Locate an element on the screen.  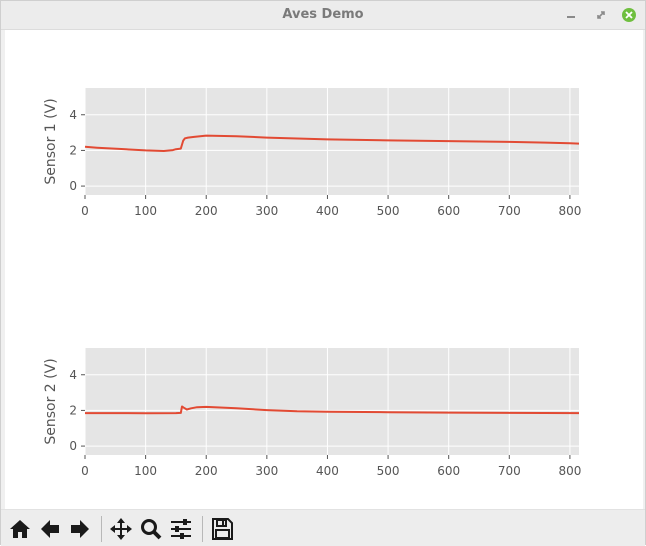
minimize-icon is located at coordinates (571, 15).